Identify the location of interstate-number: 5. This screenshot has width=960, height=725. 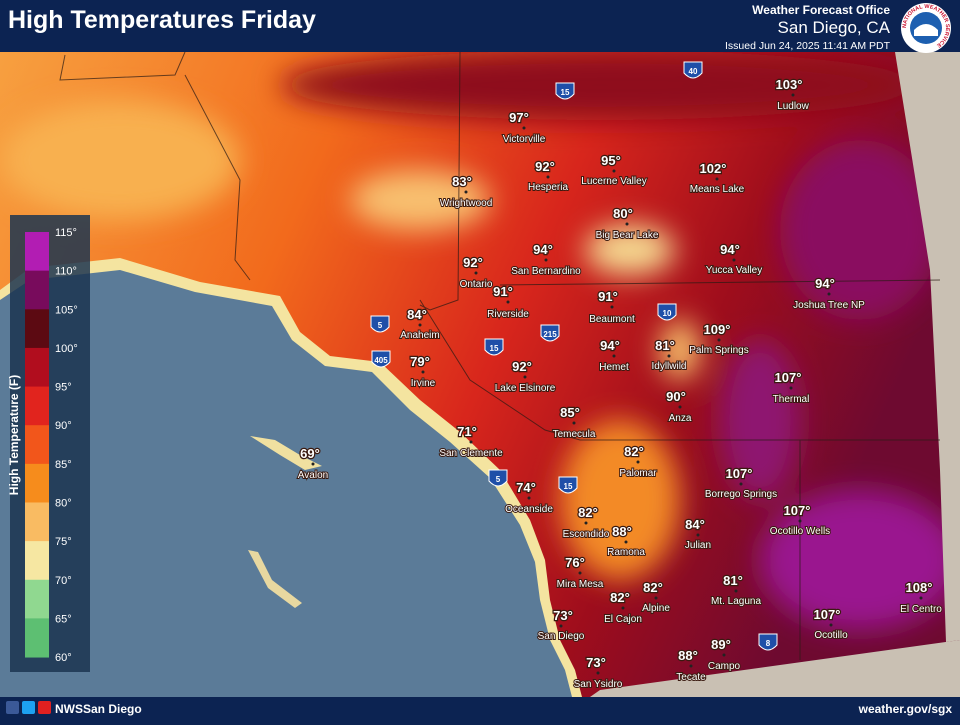
(380, 325).